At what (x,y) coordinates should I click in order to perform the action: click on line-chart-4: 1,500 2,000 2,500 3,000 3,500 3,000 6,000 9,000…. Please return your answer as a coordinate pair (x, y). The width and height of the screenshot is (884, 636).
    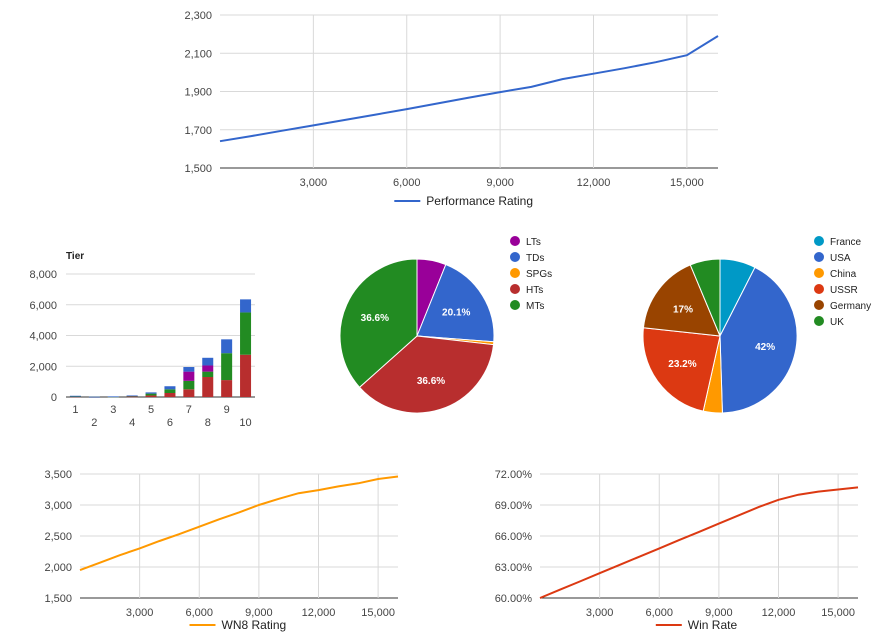
    Looking at the image, I should click on (221, 550).